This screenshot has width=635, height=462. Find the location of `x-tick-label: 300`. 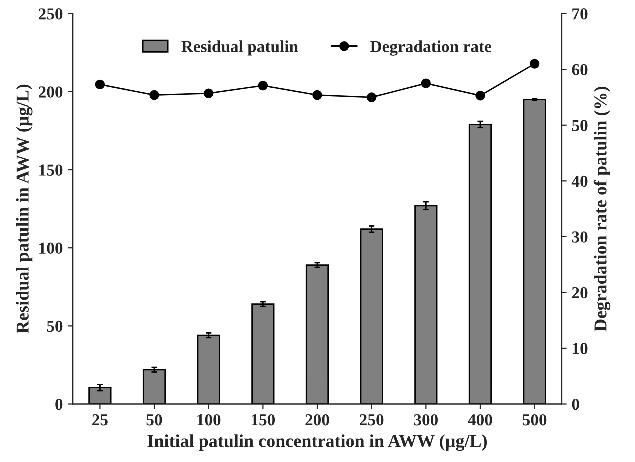

x-tick-label: 300 is located at coordinates (426, 420).